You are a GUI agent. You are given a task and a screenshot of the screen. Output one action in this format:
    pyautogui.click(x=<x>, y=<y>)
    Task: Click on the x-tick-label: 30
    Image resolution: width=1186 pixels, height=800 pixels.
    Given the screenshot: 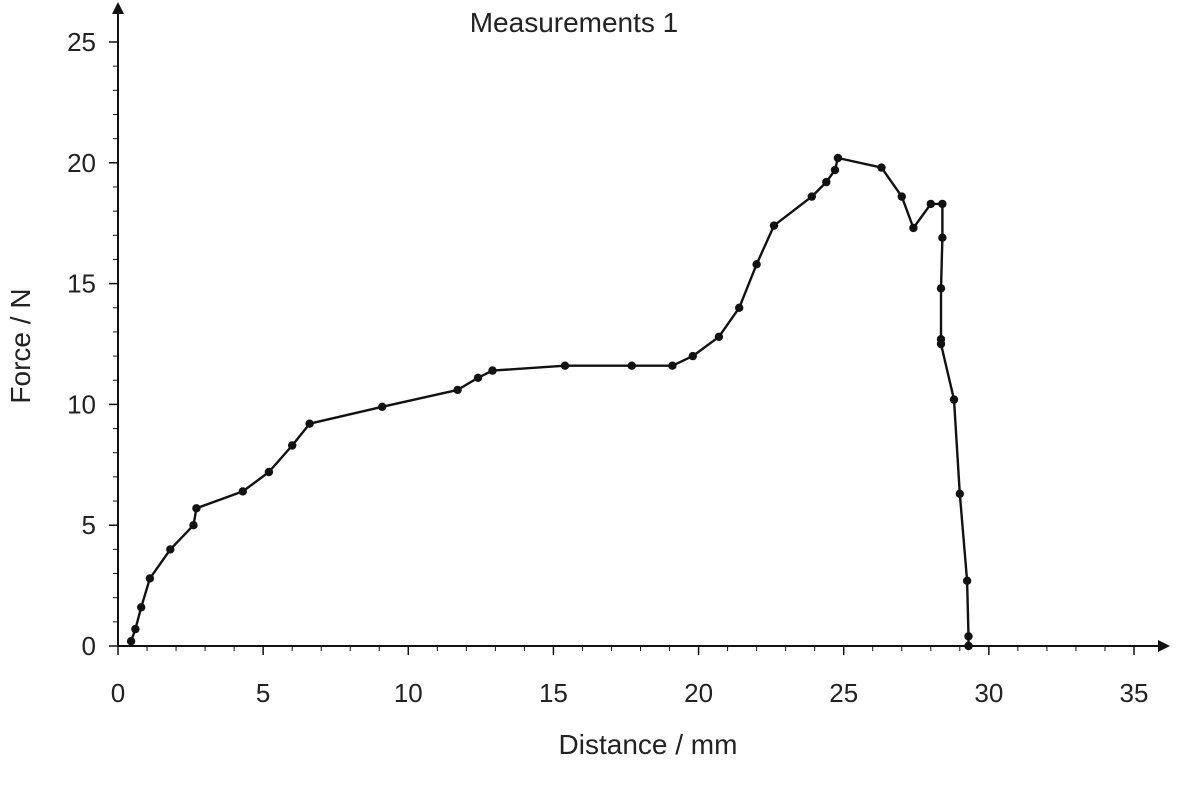 What is the action you would take?
    pyautogui.click(x=988, y=693)
    